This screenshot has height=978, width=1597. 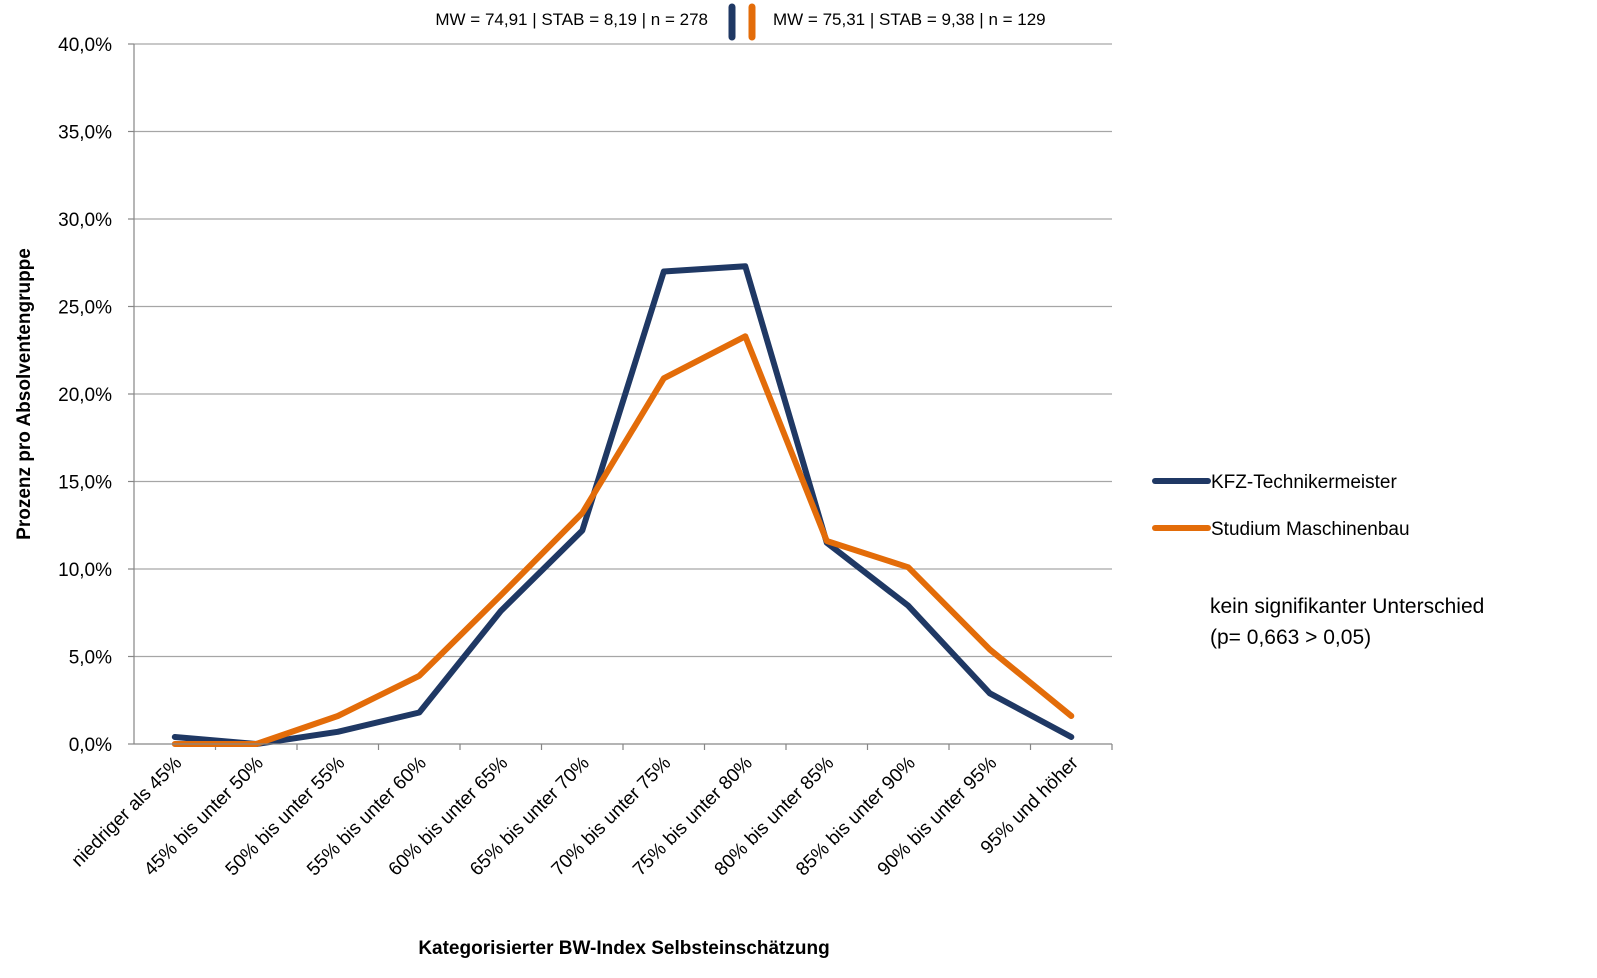 What do you see at coordinates (1310, 529) in the screenshot?
I see `legend-label-series-2: Studium Maschinenbau` at bounding box center [1310, 529].